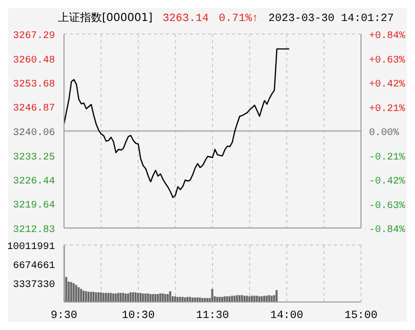  I want to click on y2-tick-label: -0.84%, so click(387, 230).